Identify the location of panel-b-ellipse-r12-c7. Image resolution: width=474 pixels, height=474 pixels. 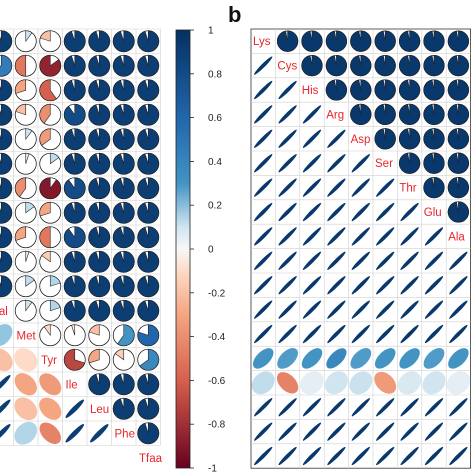
(434, 334).